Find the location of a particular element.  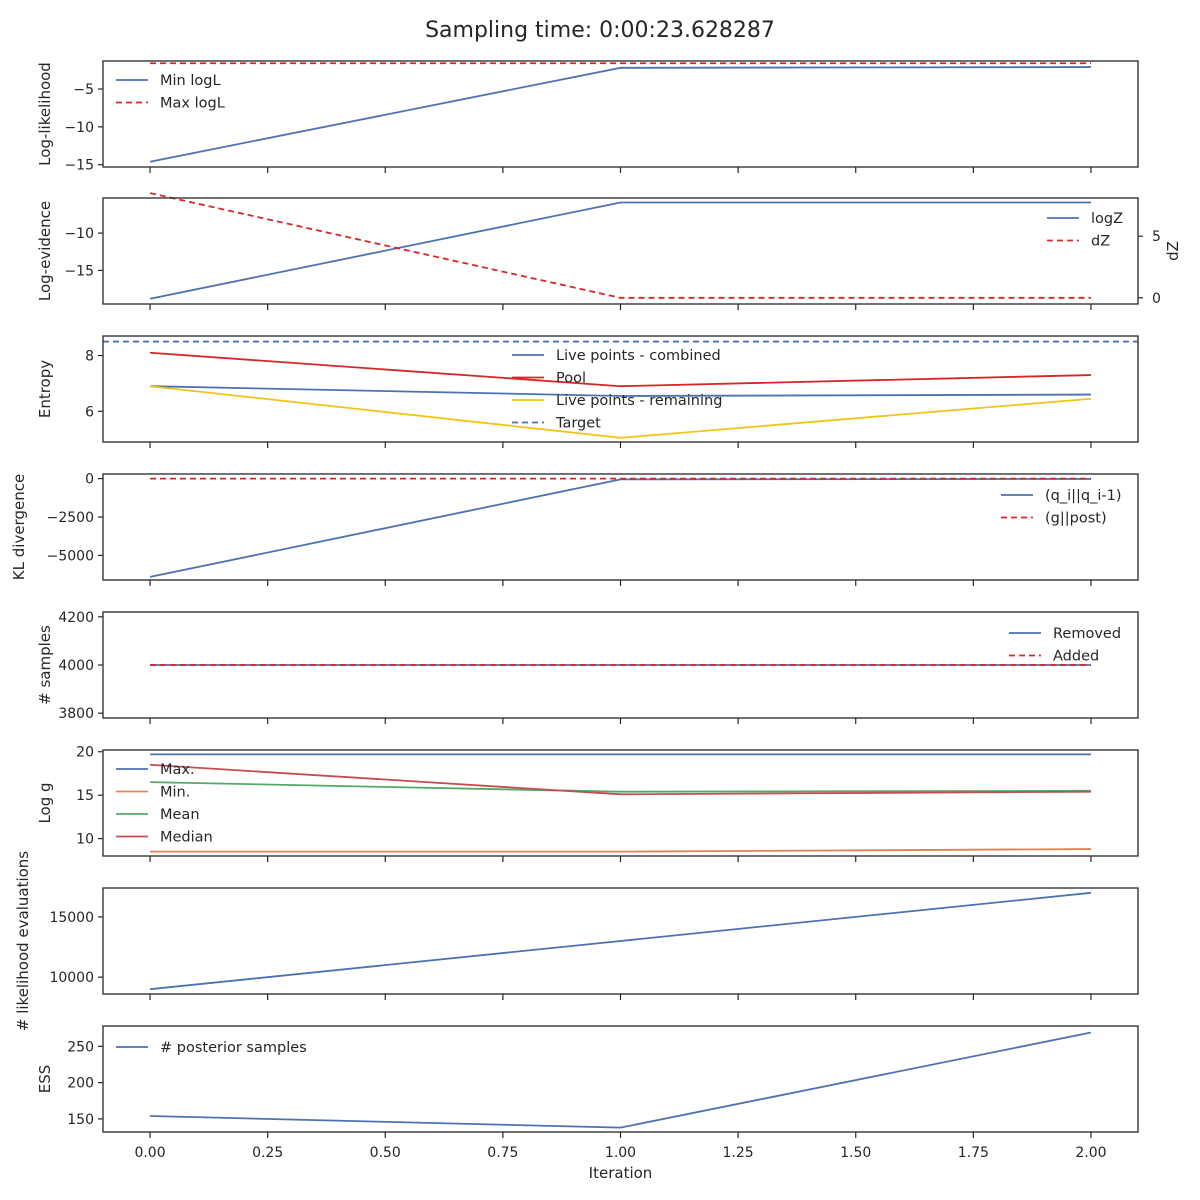

y-tick-label-p0-2: −5 is located at coordinates (83, 90).